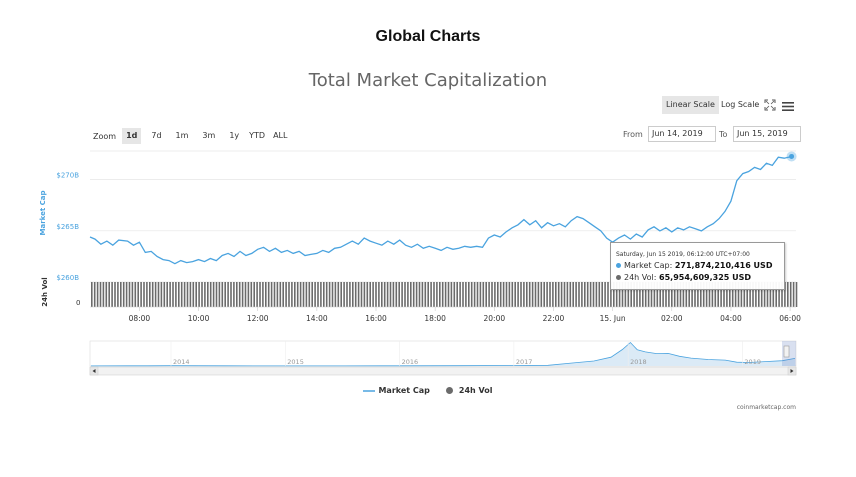 The width and height of the screenshot is (856, 477). I want to click on zoom-all-button: ALL, so click(280, 135).